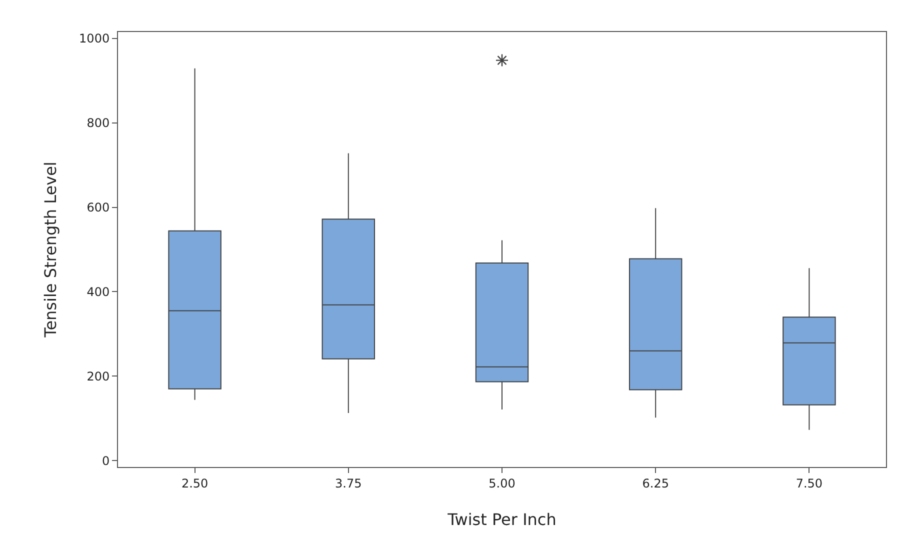 The image size is (914, 537). Describe the element at coordinates (502, 483) in the screenshot. I see `x-tick-label: 5.00` at that location.